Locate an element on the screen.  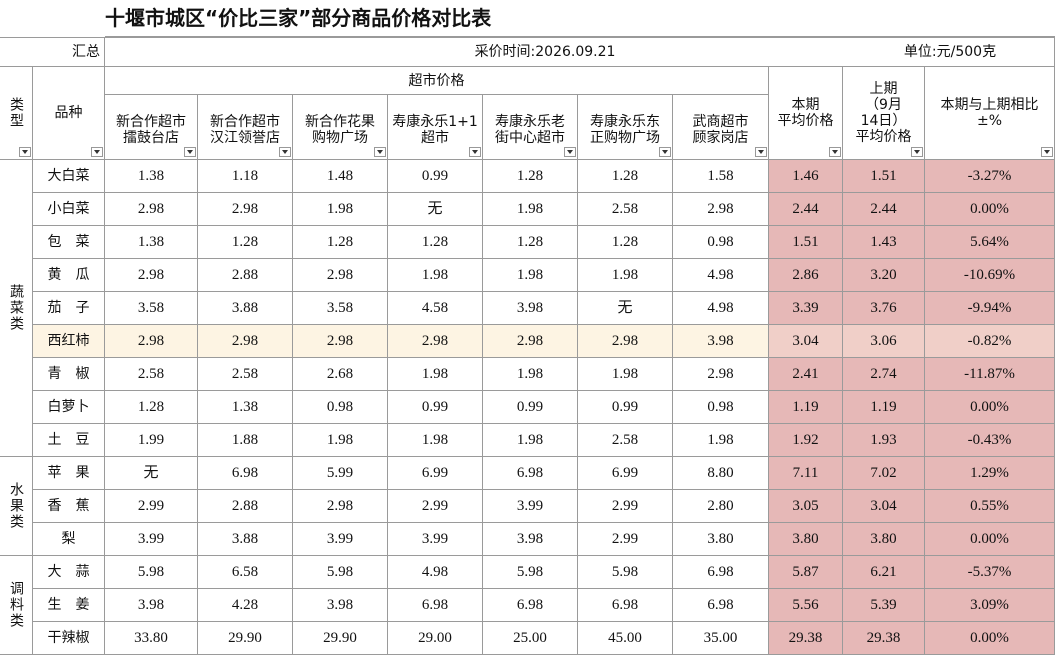
average-cell: 1.51 is located at coordinates (806, 242).